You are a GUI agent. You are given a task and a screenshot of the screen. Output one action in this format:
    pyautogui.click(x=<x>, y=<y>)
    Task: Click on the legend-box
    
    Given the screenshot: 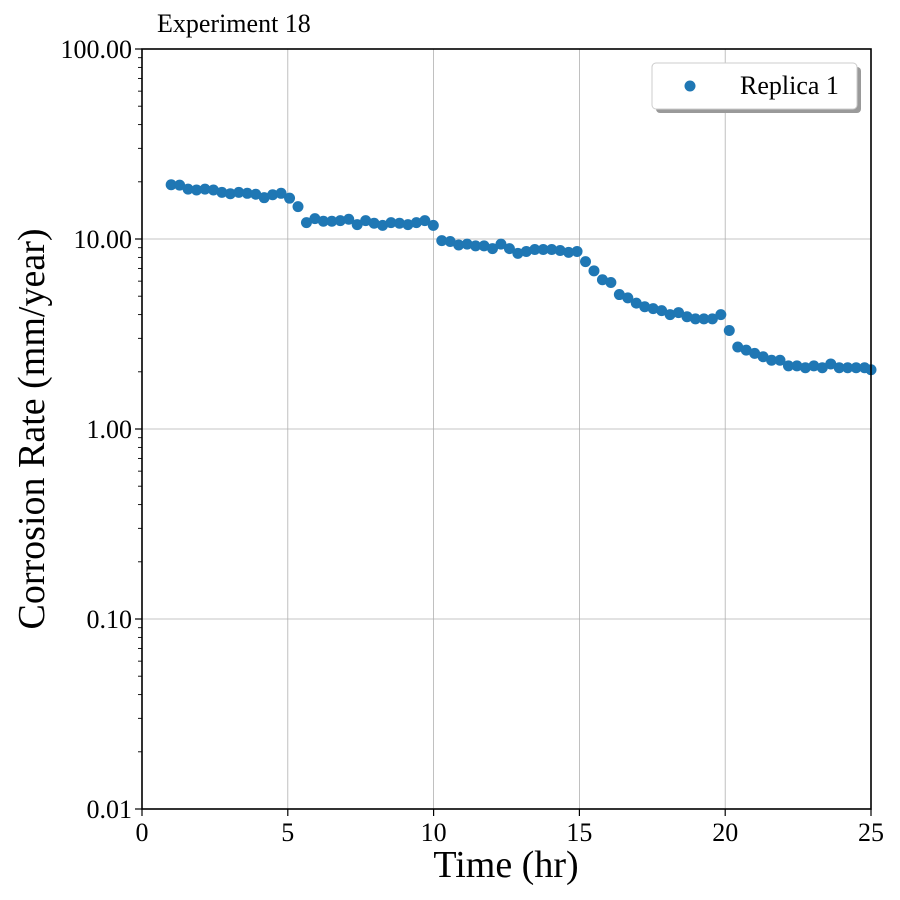 What is the action you would take?
    pyautogui.click(x=754, y=86)
    